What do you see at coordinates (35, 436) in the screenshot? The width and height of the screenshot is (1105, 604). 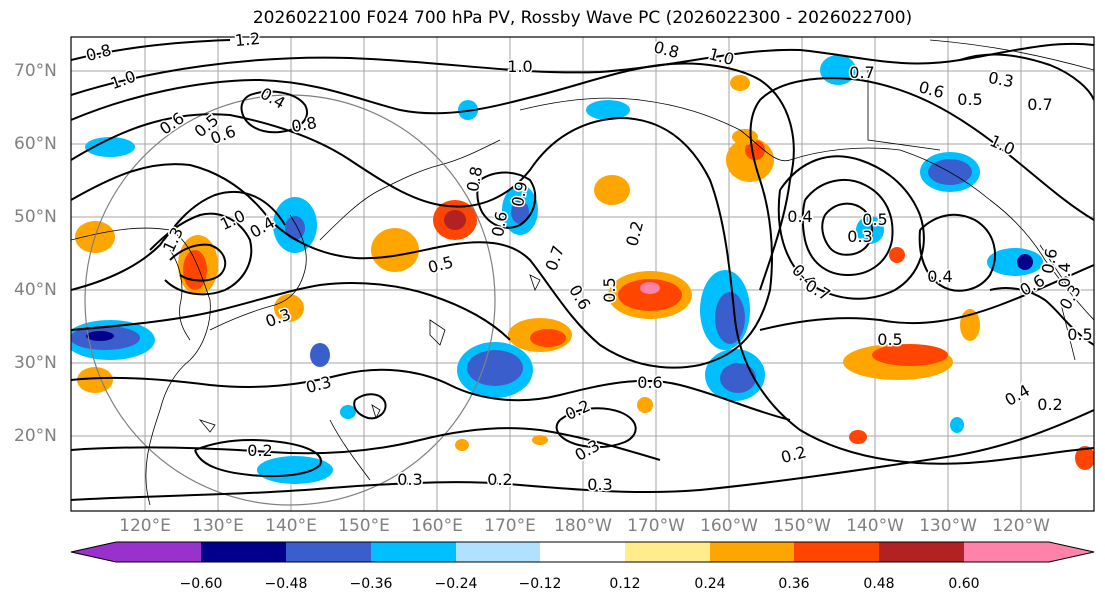 I see `lat-label-20: 20°N` at bounding box center [35, 436].